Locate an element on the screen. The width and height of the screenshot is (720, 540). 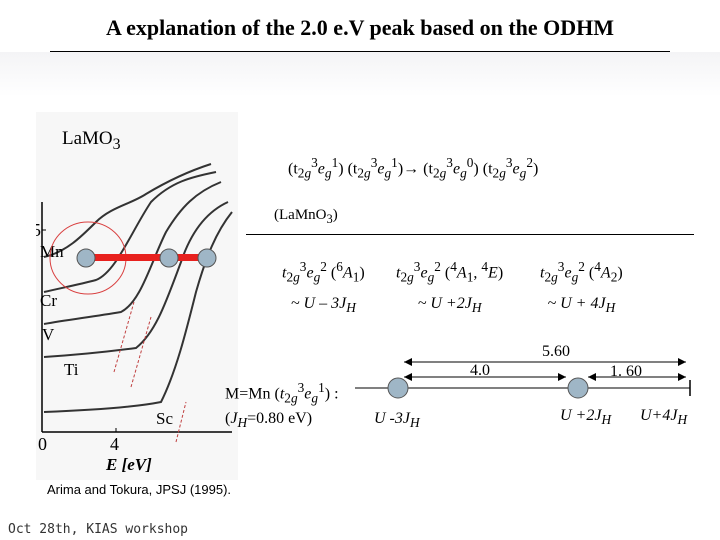
compound-label: LaMO3 is located at coordinates (91, 140).